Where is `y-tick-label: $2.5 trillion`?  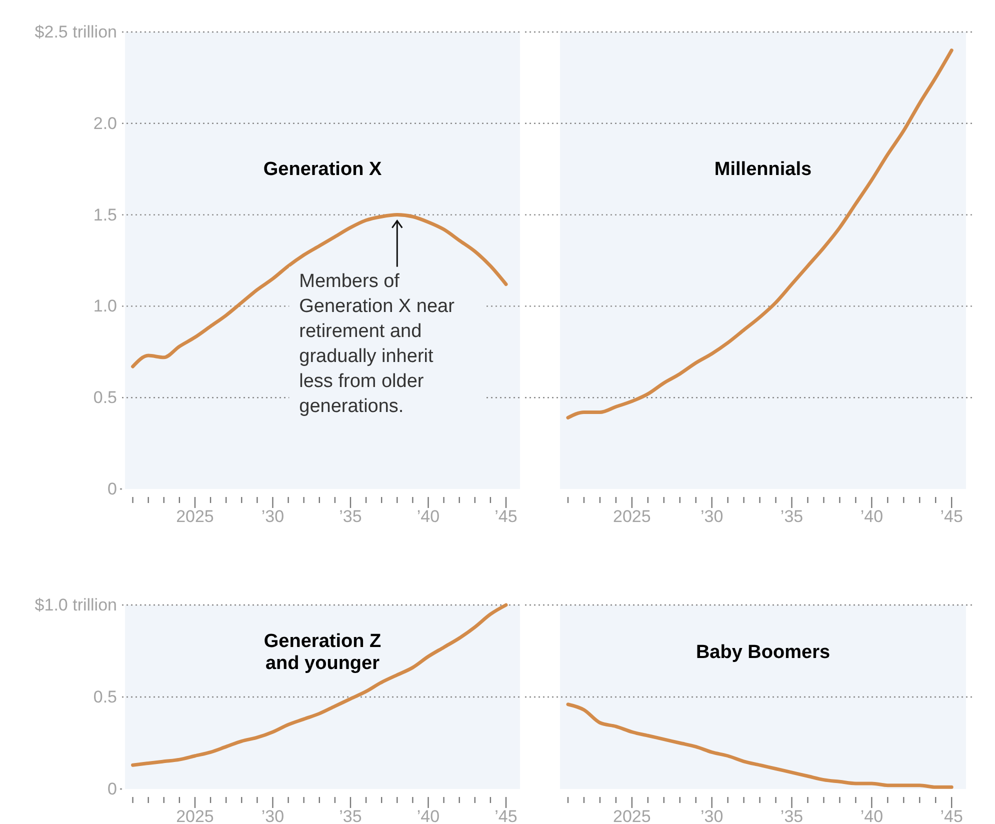 y-tick-label: $2.5 trillion is located at coordinates (75, 32).